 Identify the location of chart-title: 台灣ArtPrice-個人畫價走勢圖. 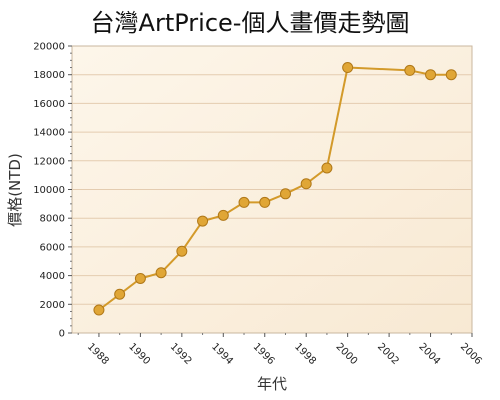
(250, 23).